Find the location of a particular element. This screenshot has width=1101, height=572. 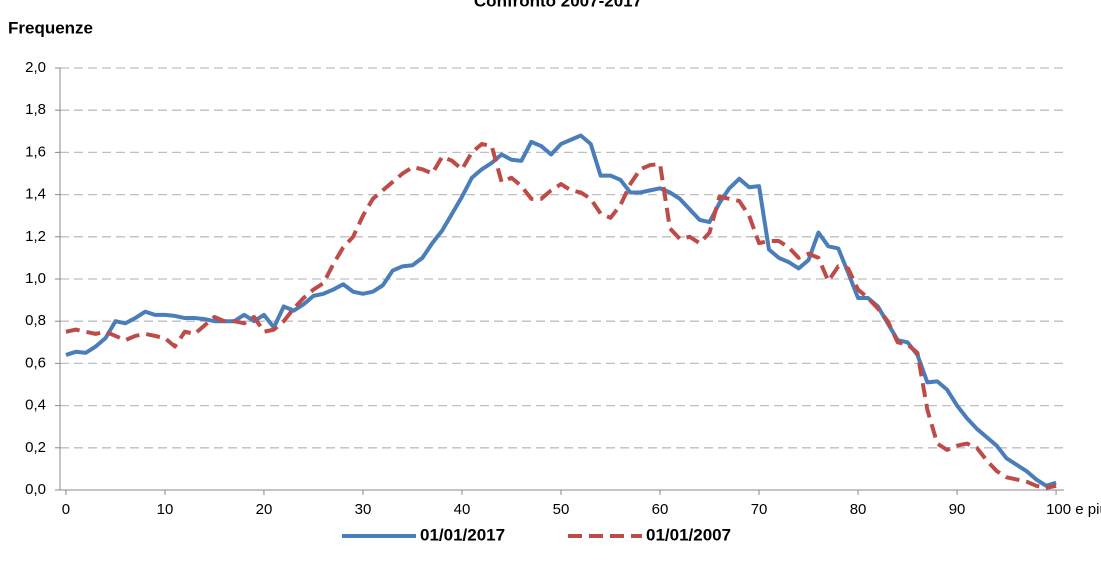

legend-label: 01/01/2007 is located at coordinates (688, 534).